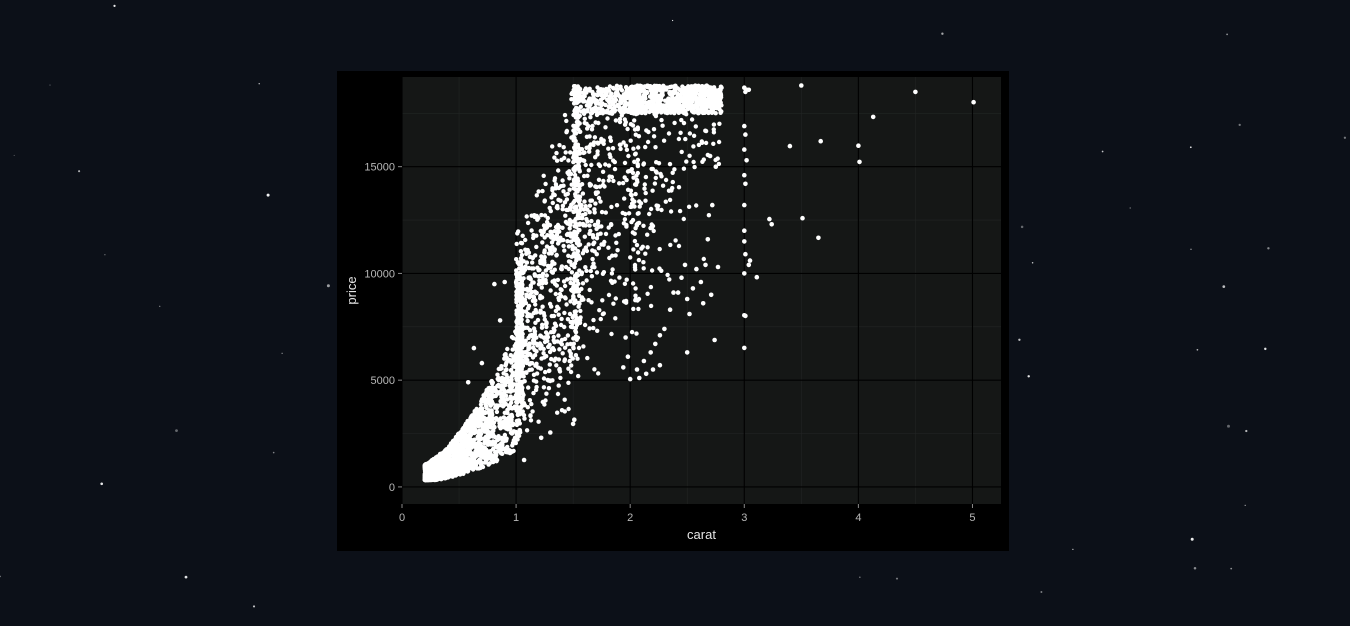  Describe the element at coordinates (392, 488) in the screenshot. I see `y-tick-label: 0` at that location.